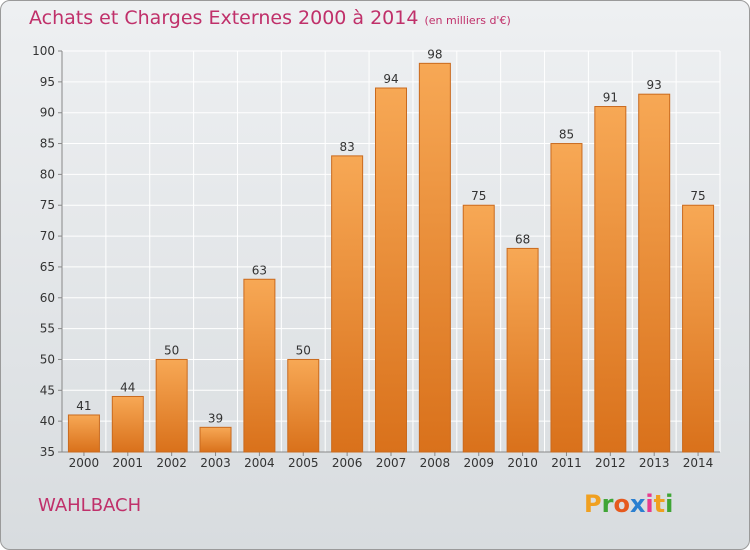 The height and width of the screenshot is (550, 750). Describe the element at coordinates (47, 329) in the screenshot. I see `y-tick-label: 55` at that location.